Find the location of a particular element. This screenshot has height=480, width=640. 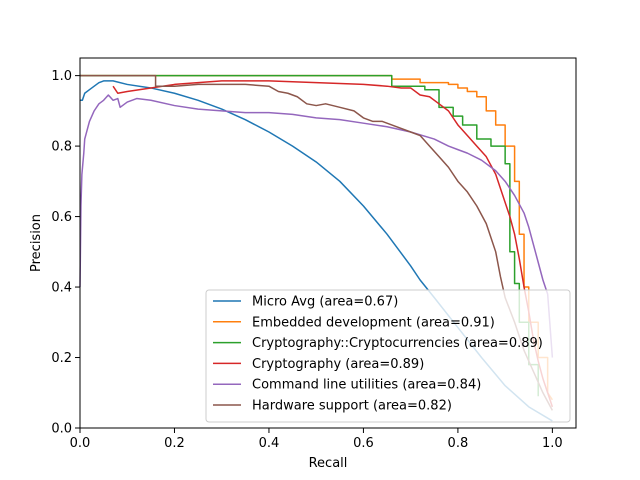

y-tick-label: 0.4 is located at coordinates (61, 288).